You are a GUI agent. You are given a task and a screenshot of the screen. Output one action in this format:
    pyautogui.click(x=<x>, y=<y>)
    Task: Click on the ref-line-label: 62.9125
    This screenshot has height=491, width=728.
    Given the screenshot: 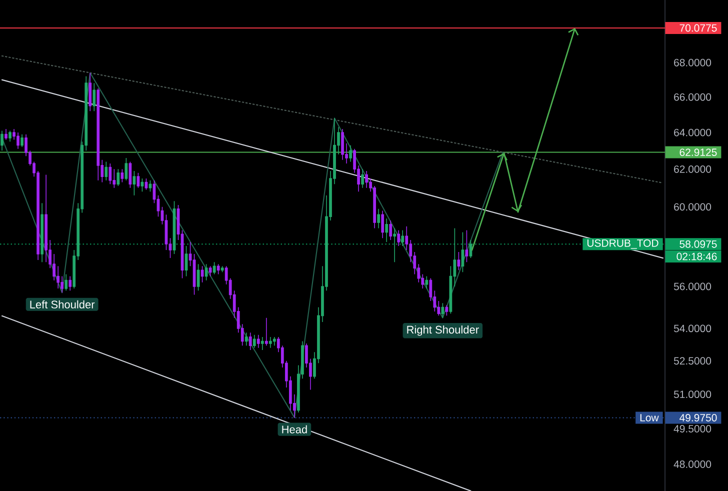 What is the action you would take?
    pyautogui.click(x=698, y=152)
    